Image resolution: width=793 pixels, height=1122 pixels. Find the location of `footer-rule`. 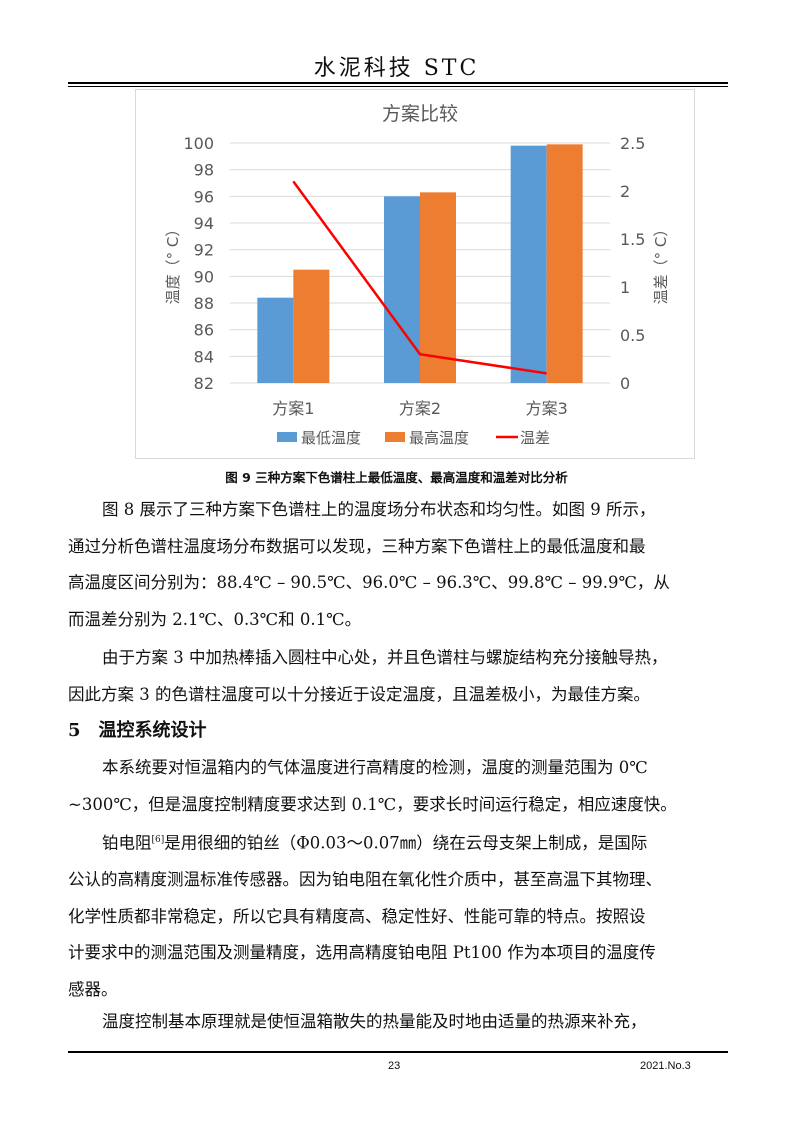

footer-rule is located at coordinates (398, 1052).